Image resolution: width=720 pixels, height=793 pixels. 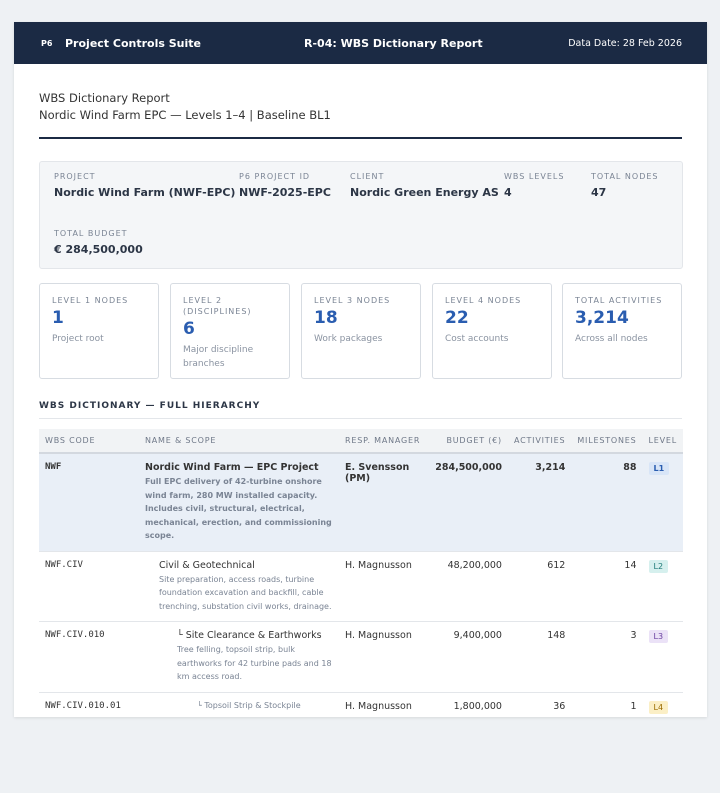 I want to click on info-label: TOTAL NODES, so click(x=625, y=176).